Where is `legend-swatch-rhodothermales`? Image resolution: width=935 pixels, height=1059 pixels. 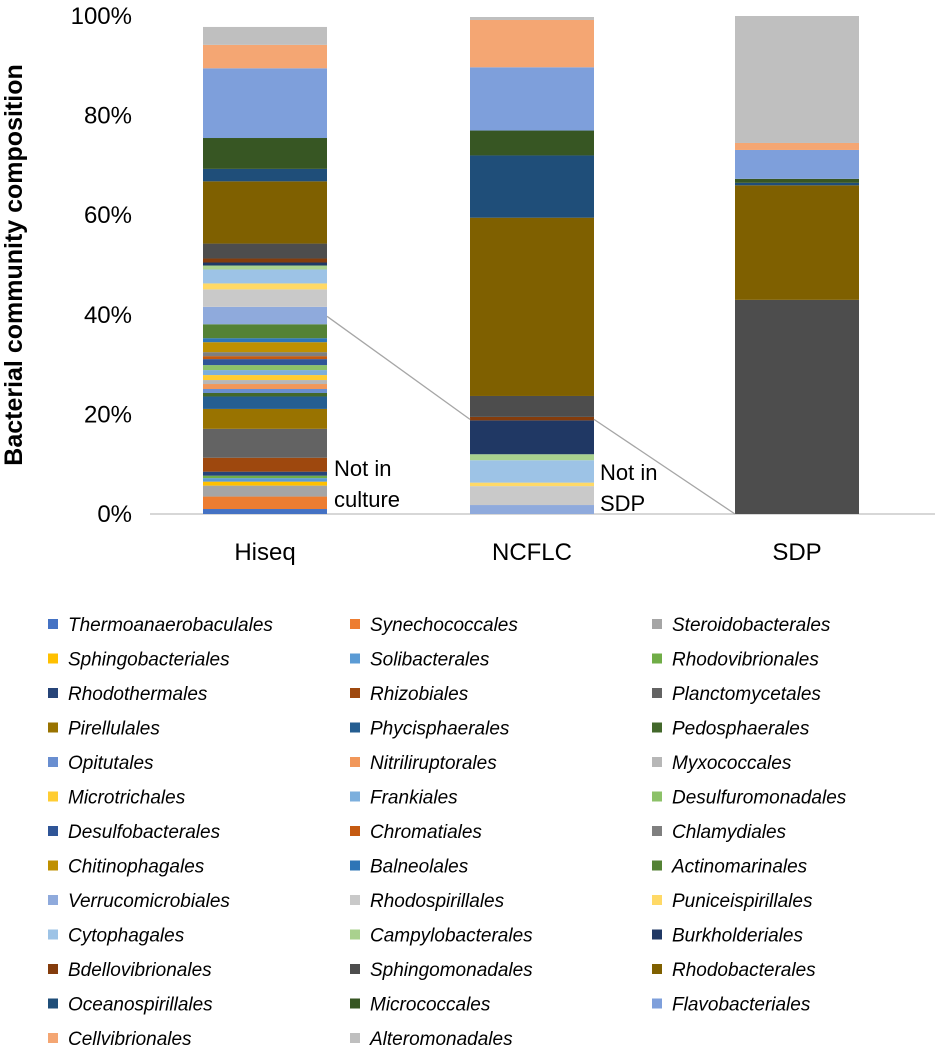
legend-swatch-rhodothermales is located at coordinates (53, 693).